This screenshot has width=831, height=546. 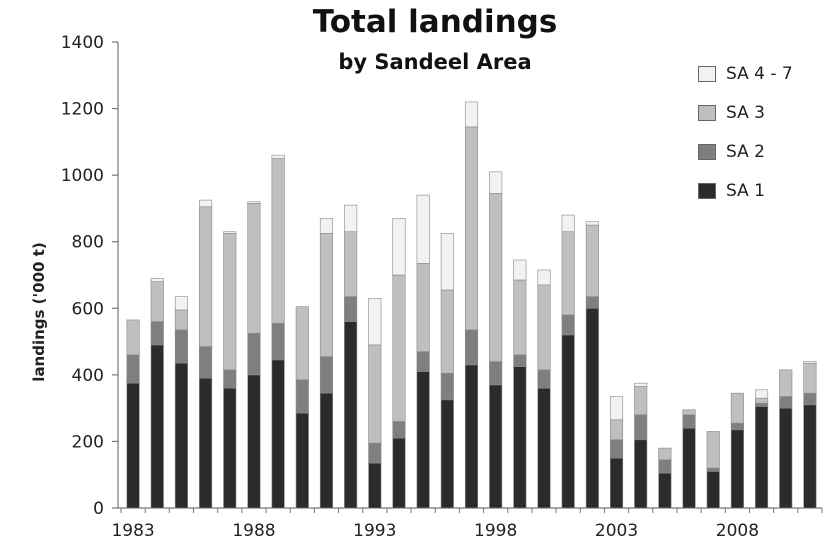 What do you see at coordinates (745, 113) in the screenshot?
I see `legend-label: SA 3` at bounding box center [745, 113].